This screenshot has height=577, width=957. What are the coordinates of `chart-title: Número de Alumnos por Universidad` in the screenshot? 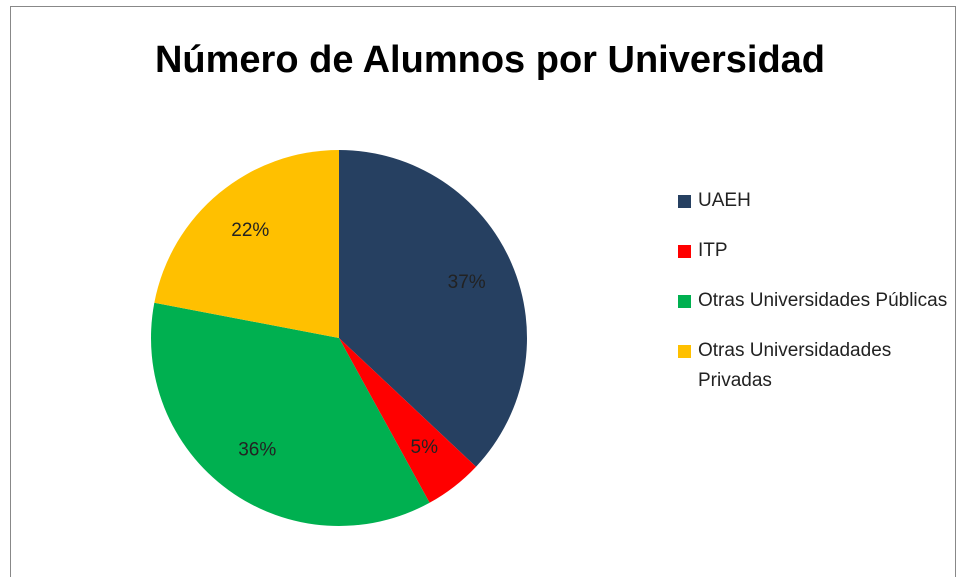 It's located at (490, 60).